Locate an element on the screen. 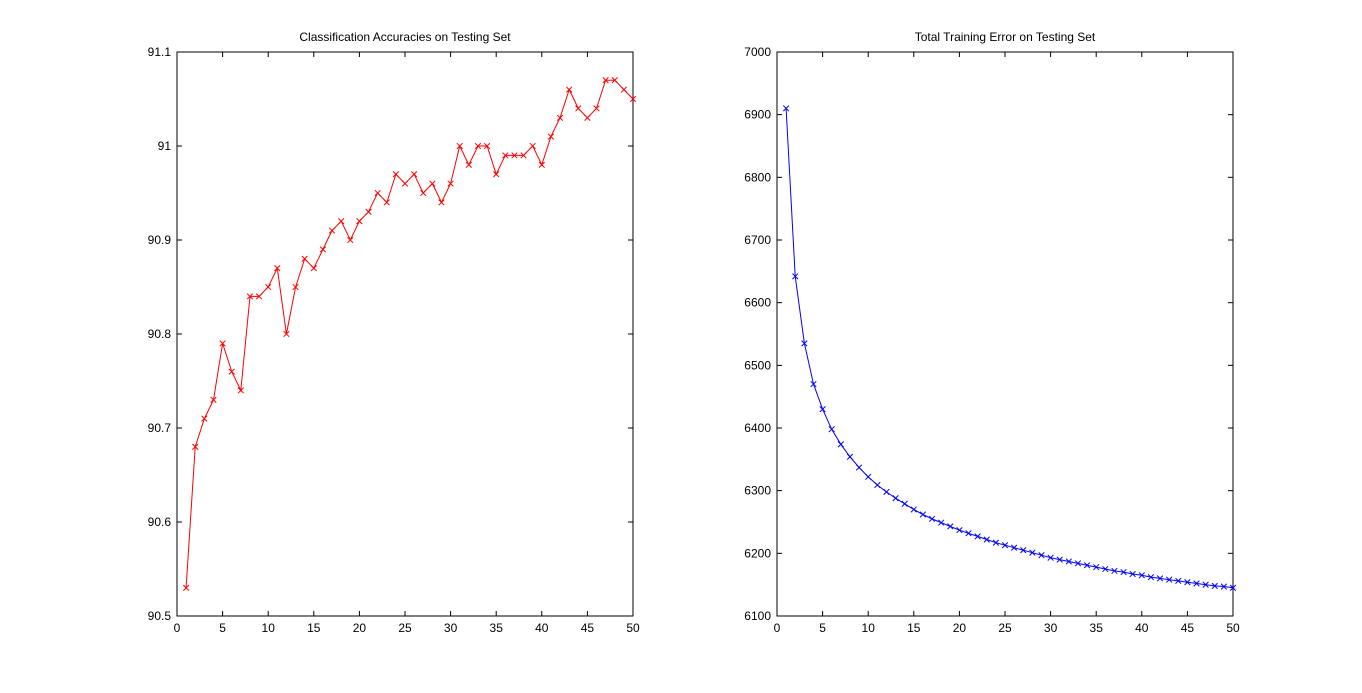 This screenshot has height=693, width=1362. y-tick-label: 91.1 is located at coordinates (160, 52).